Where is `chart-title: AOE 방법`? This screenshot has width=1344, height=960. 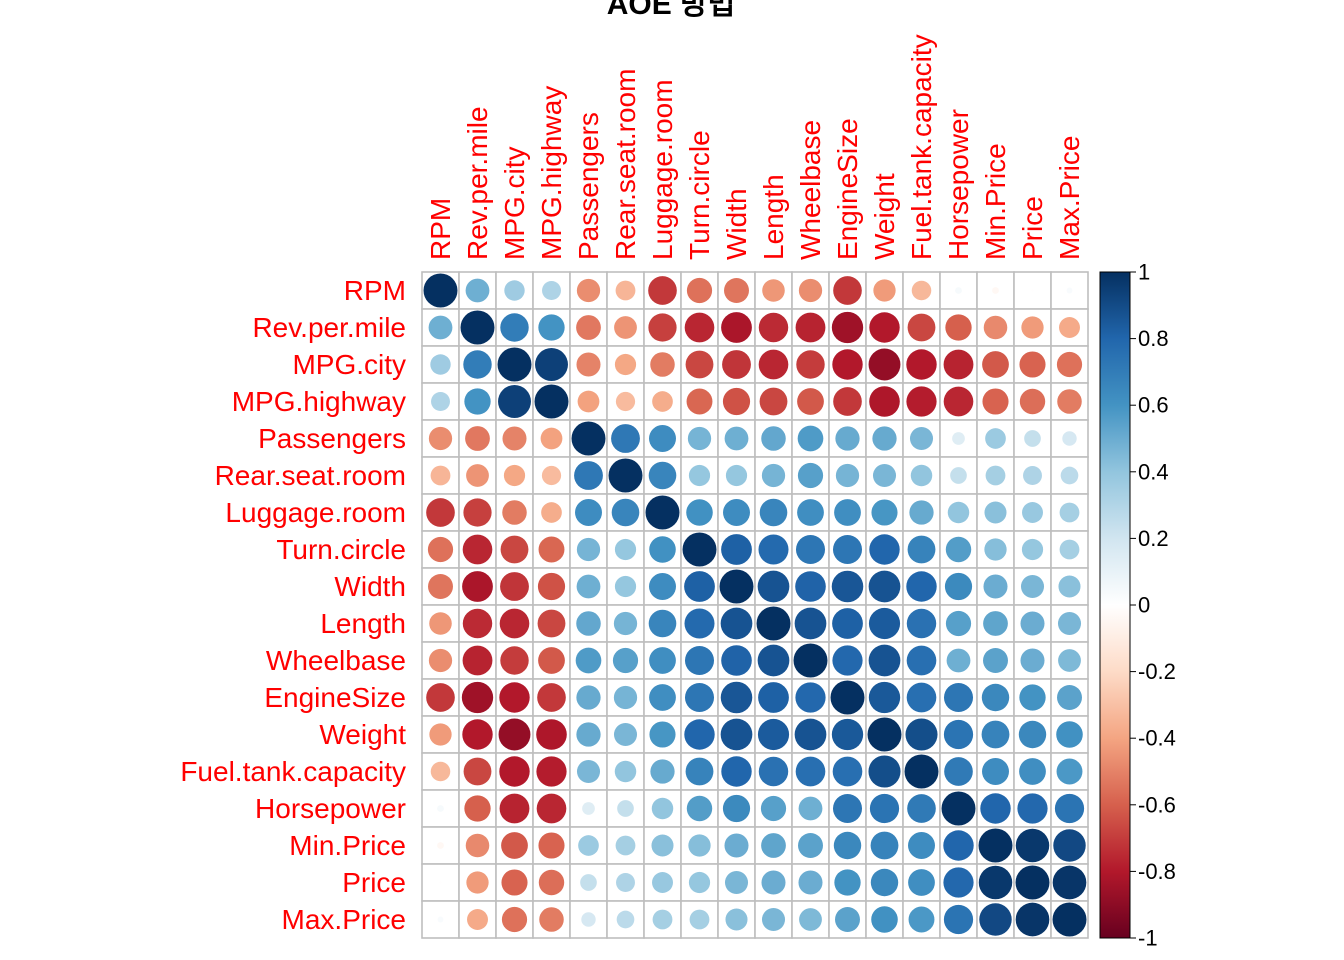 chart-title: AOE 방법 is located at coordinates (671, 10).